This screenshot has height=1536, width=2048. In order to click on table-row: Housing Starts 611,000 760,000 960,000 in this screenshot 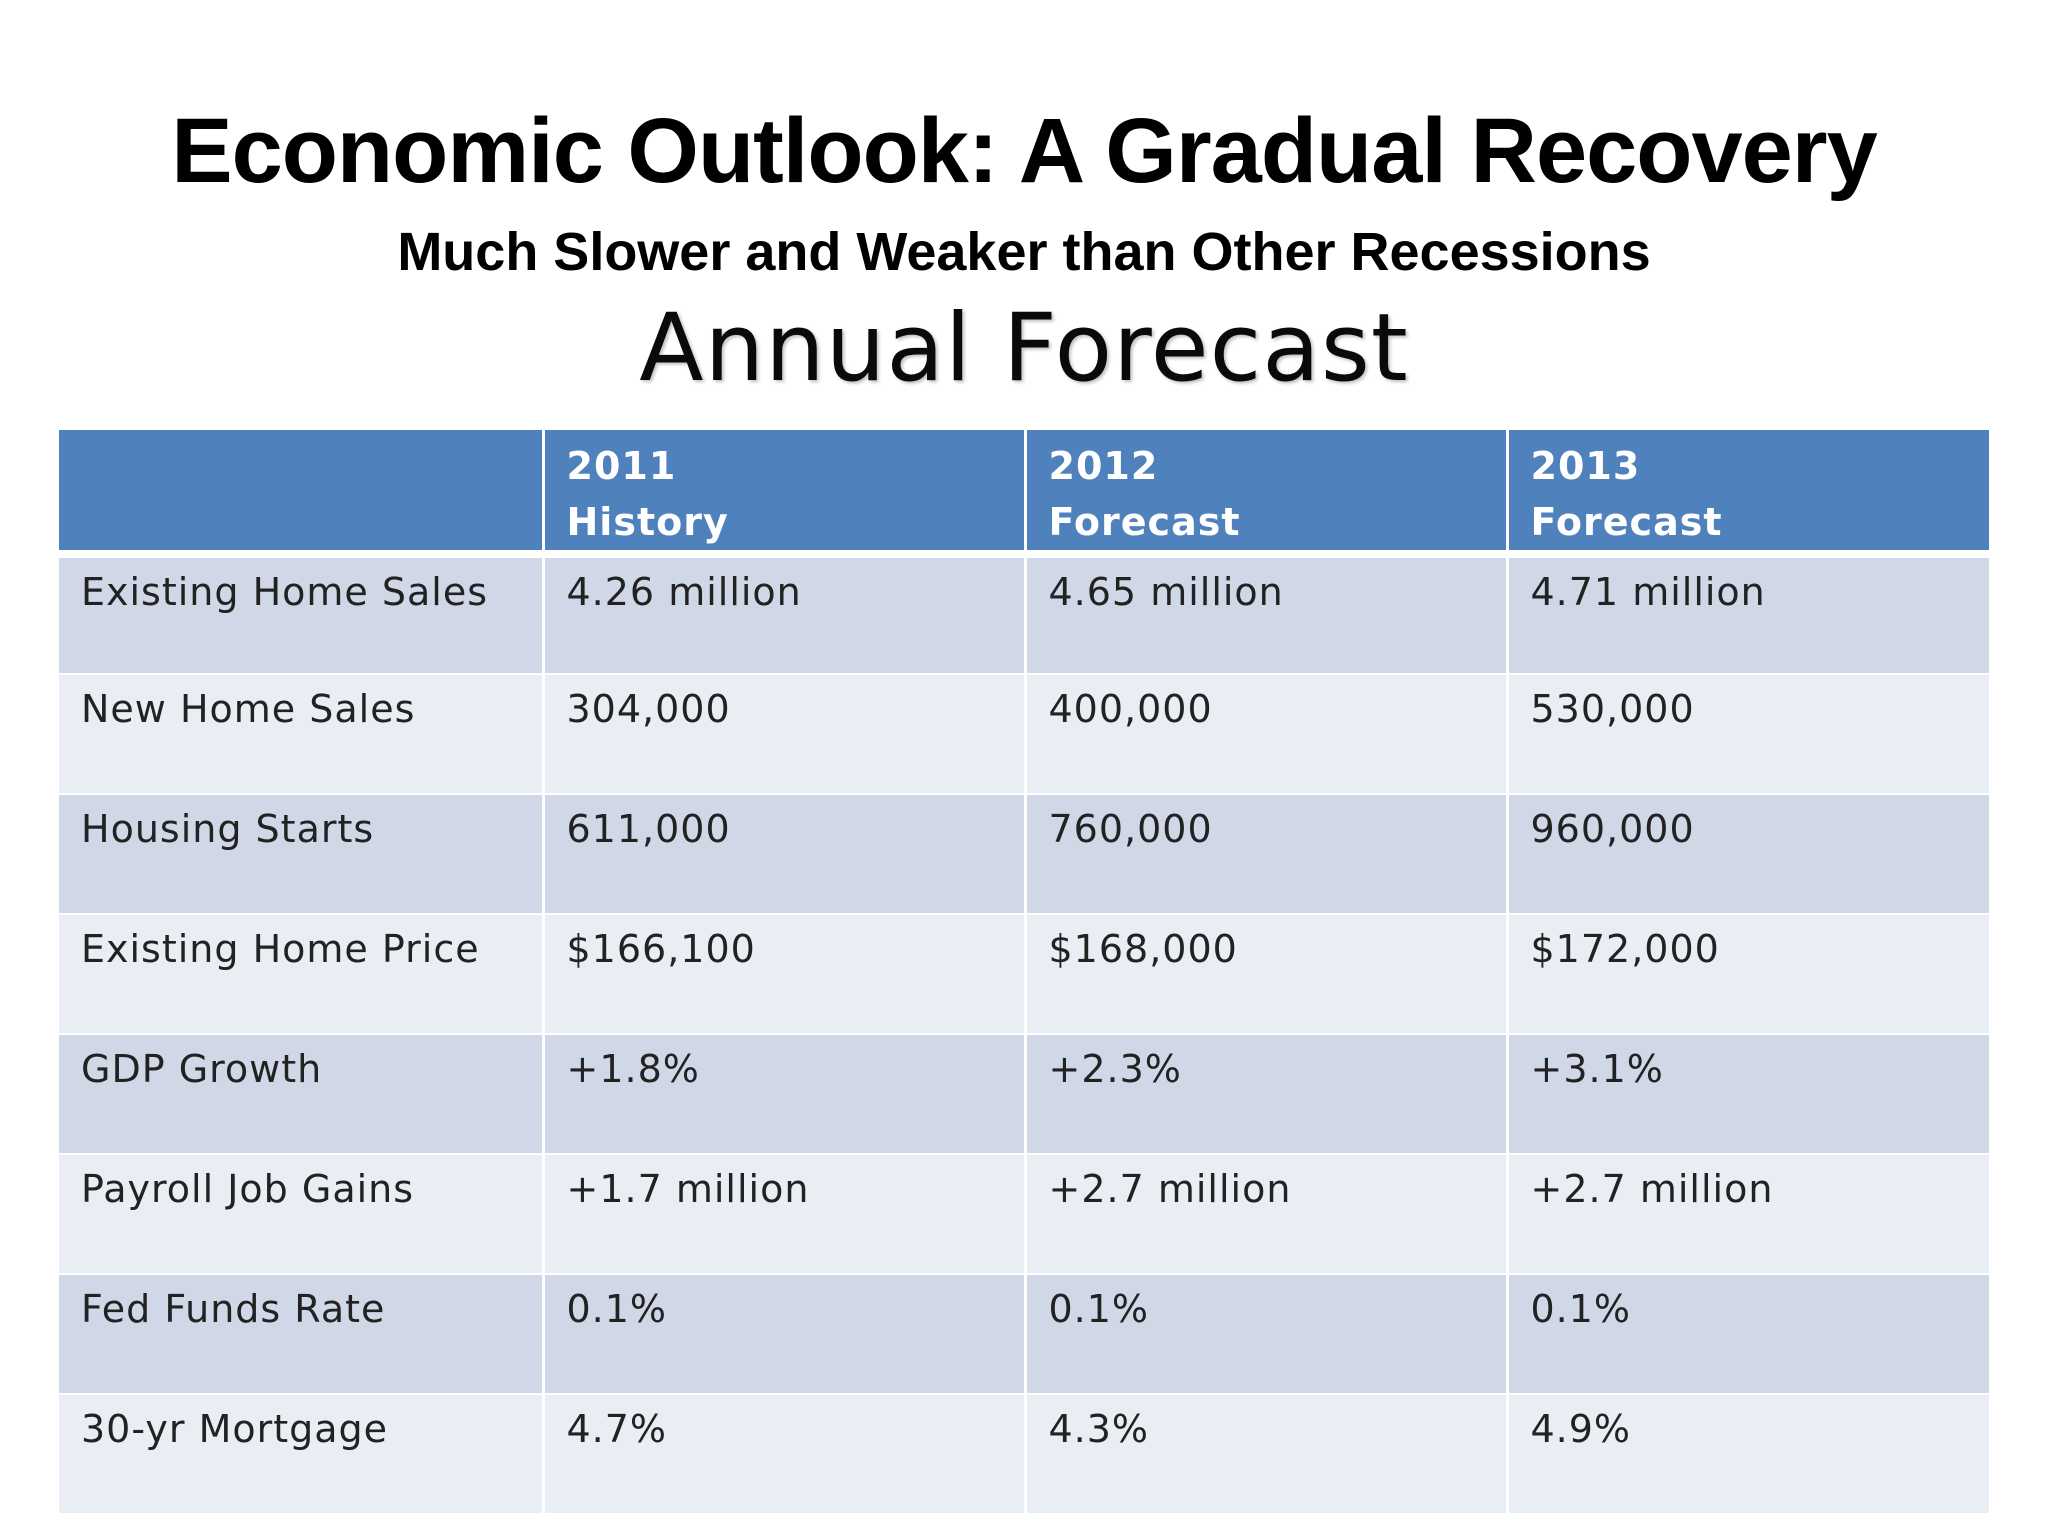, I will do `click(1024, 854)`.